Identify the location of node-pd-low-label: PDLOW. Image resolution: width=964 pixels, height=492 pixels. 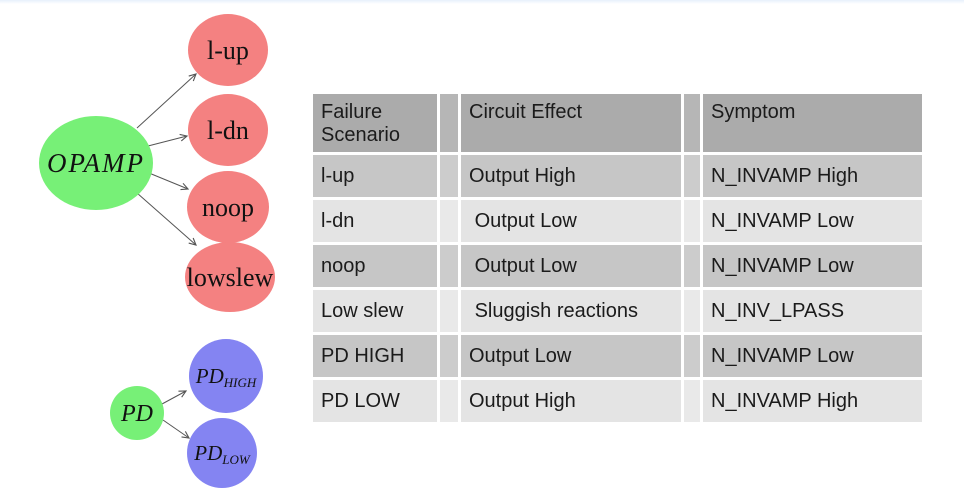
(222, 454).